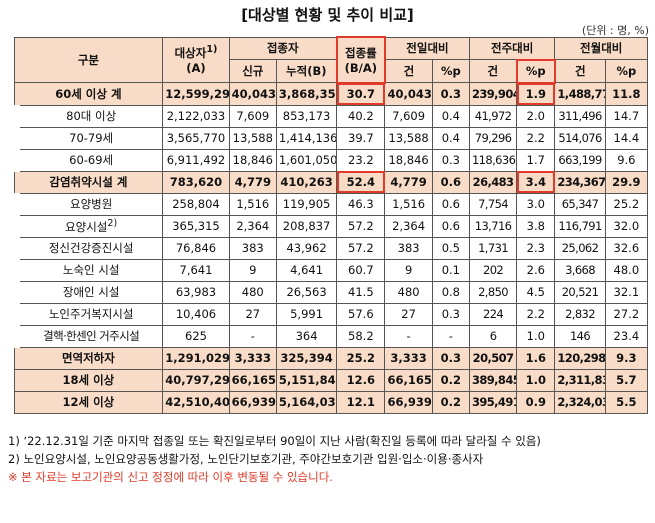 This screenshot has width=655, height=523. Describe the element at coordinates (580, 71) in the screenshot. I see `header-month-count: 건` at that location.